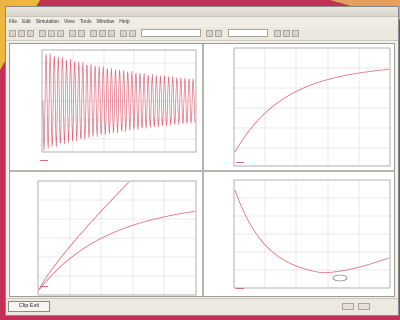 The height and width of the screenshot is (320, 400). What do you see at coordinates (69, 21) in the screenshot?
I see `menu-view: View` at bounding box center [69, 21].